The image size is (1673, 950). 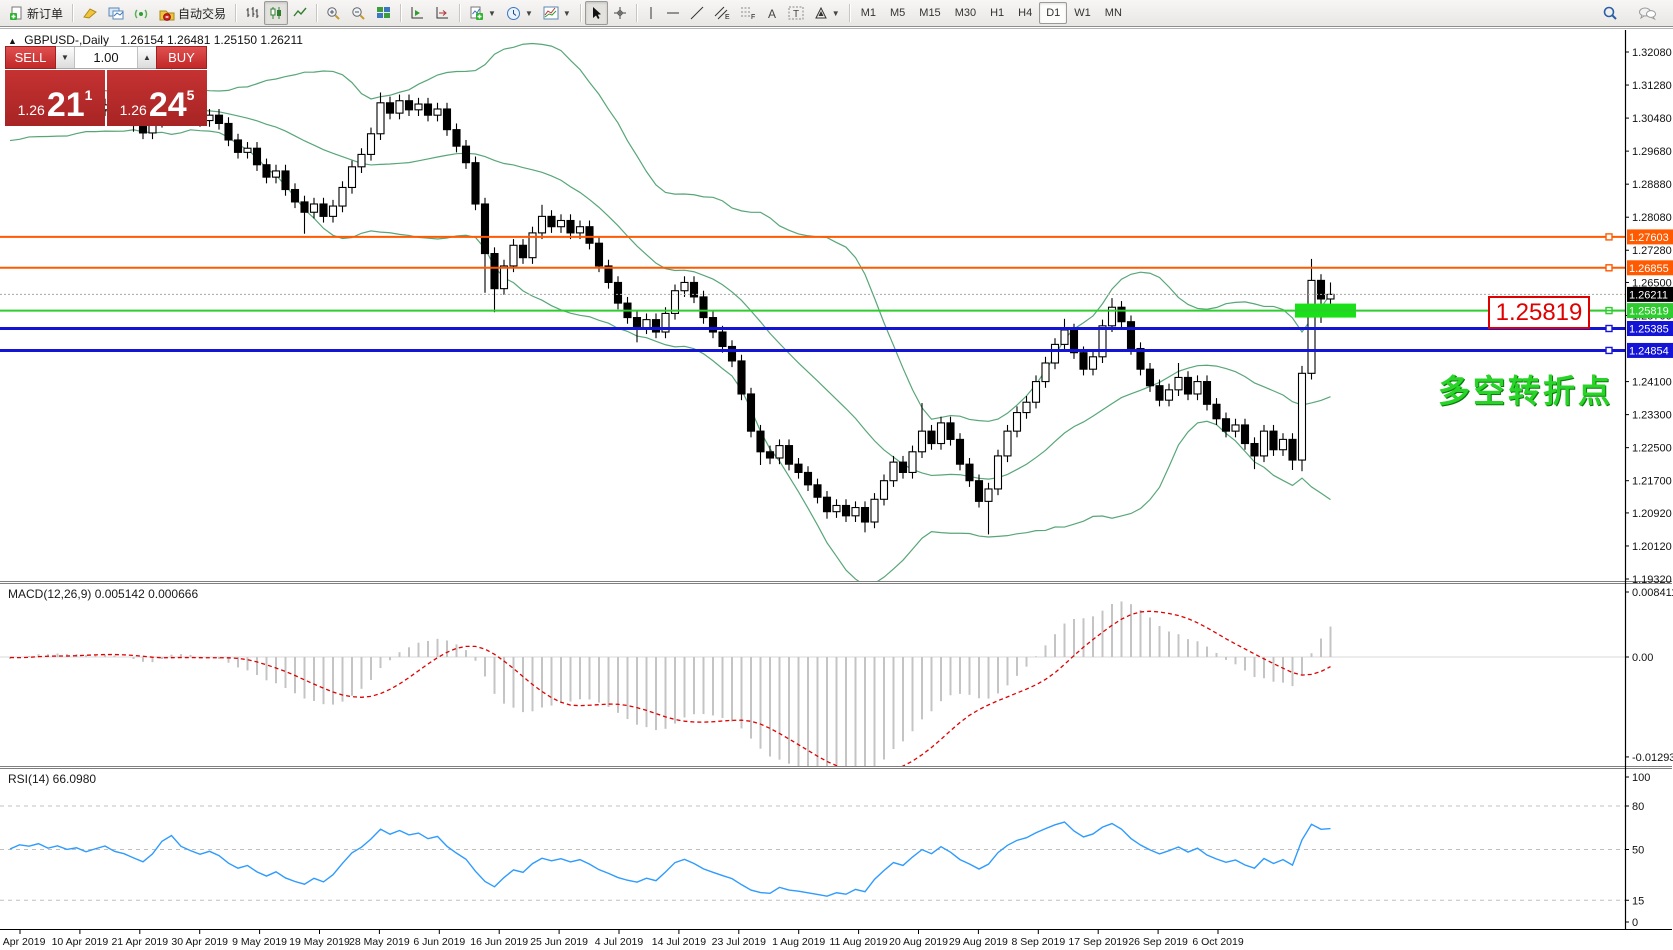 What do you see at coordinates (116, 13) in the screenshot?
I see `chart-profile-button` at bounding box center [116, 13].